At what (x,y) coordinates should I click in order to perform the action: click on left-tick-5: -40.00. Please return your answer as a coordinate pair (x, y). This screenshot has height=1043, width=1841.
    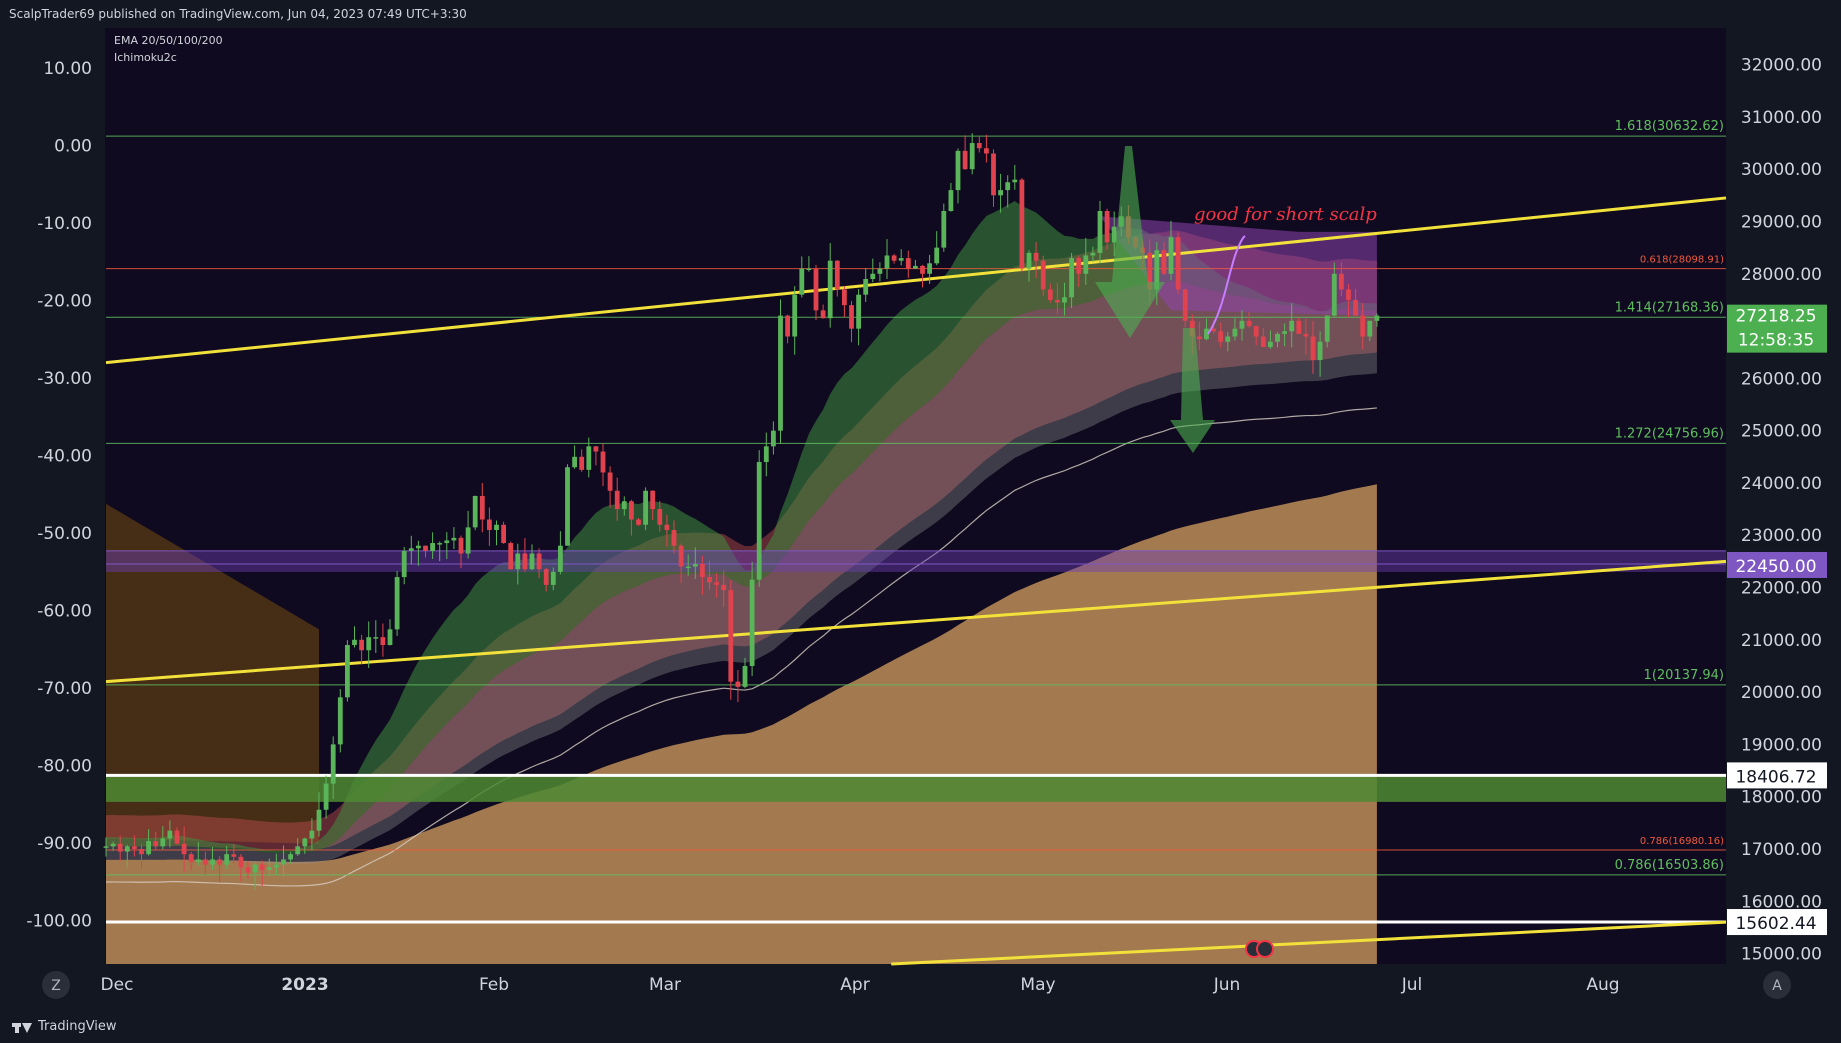
    Looking at the image, I should click on (64, 457).